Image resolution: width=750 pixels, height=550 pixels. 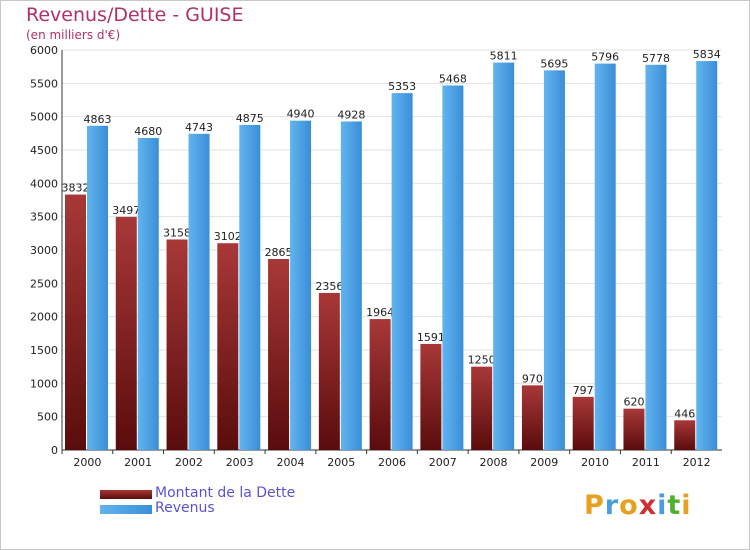 I want to click on x-tick-label: 2009, so click(x=544, y=462).